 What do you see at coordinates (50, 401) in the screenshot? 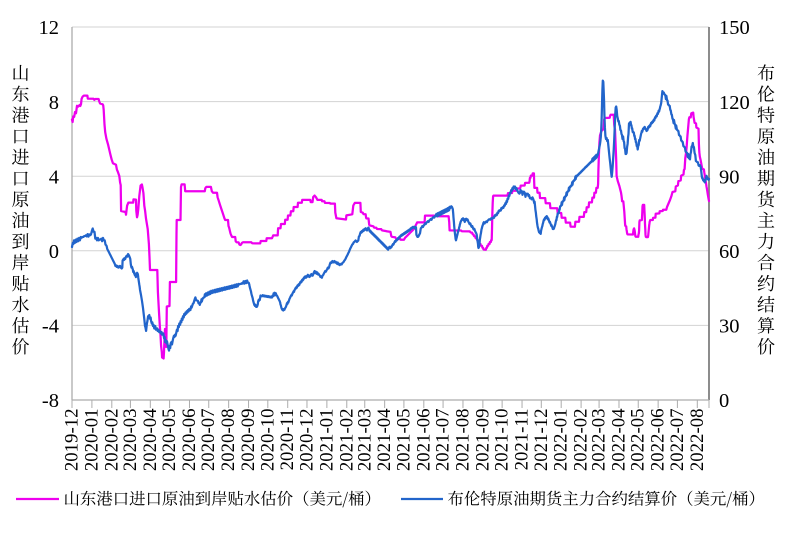
I see `svg-text: -8` at bounding box center [50, 401].